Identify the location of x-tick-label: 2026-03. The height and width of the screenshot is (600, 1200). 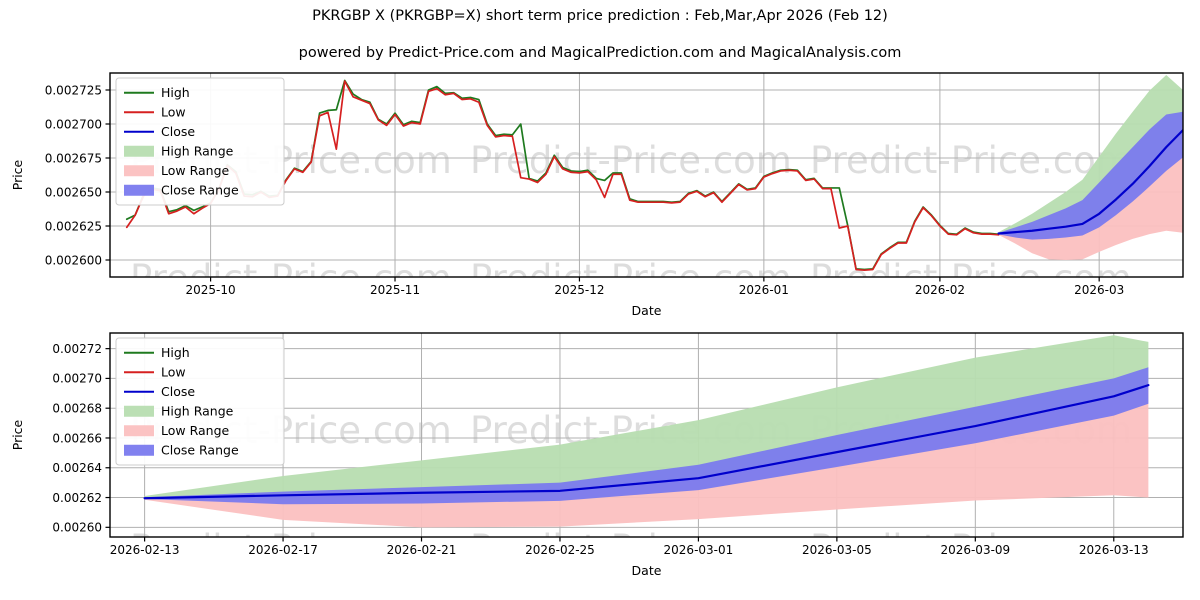
(1099, 290).